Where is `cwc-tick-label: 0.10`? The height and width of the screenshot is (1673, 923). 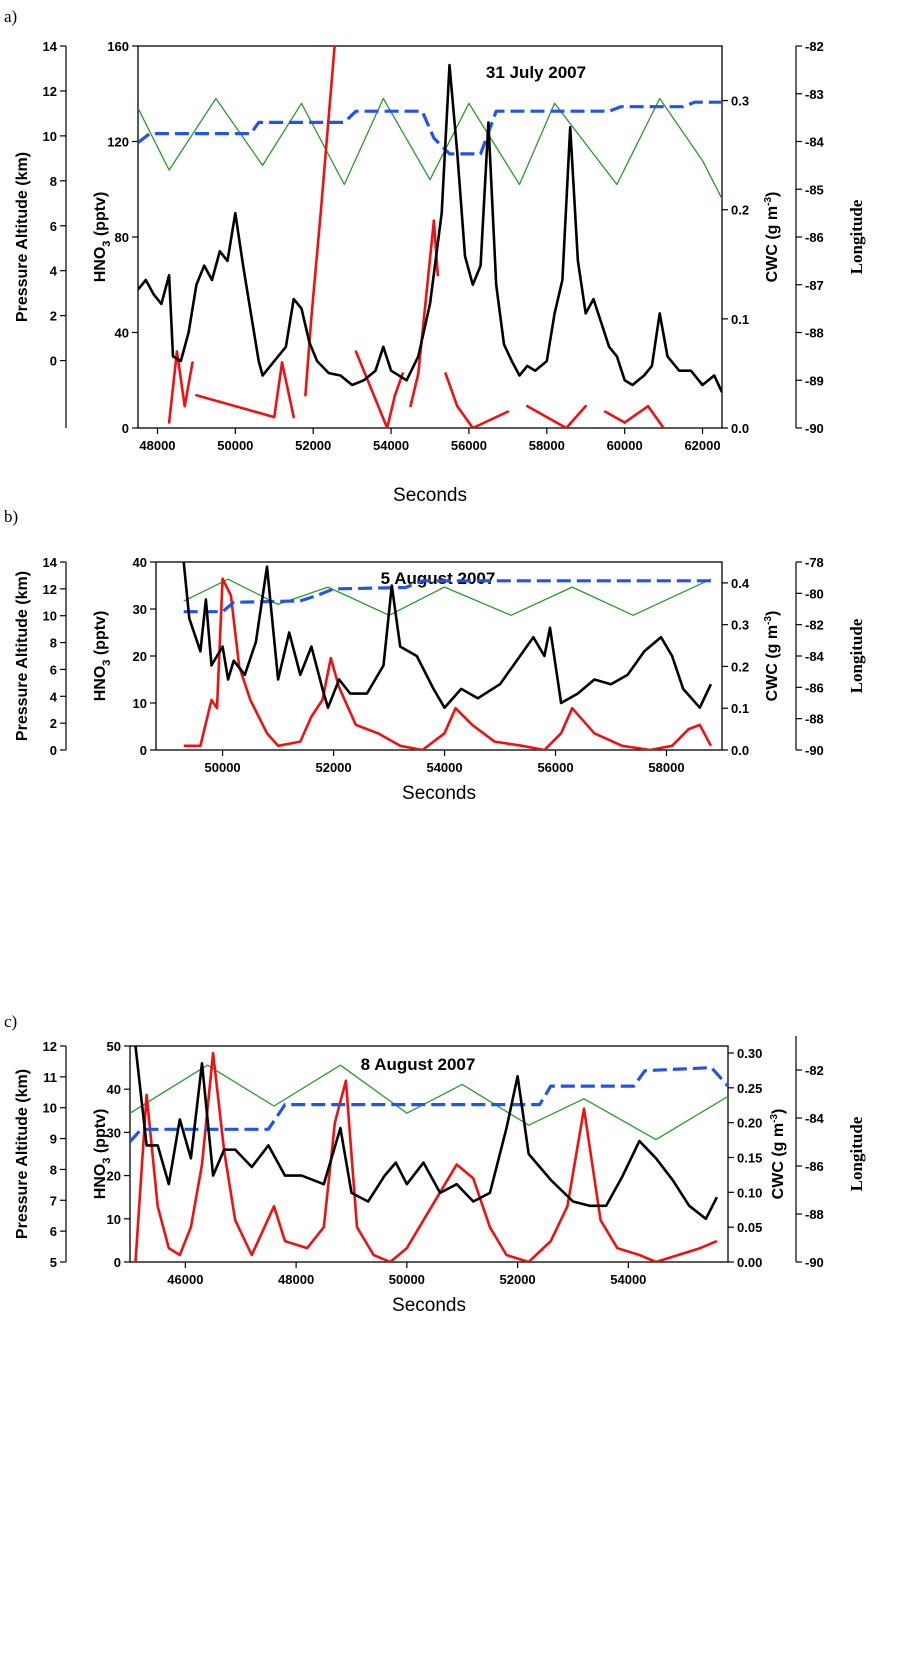
cwc-tick-label: 0.10 is located at coordinates (749, 1192).